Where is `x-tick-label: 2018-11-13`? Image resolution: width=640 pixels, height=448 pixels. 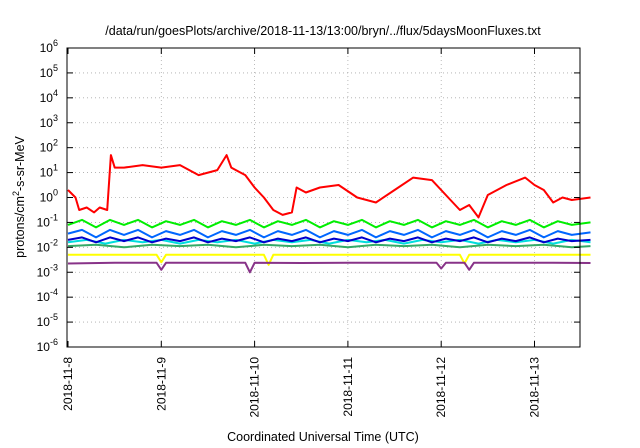 x-tick-label: 2018-11-13 is located at coordinates (535, 387).